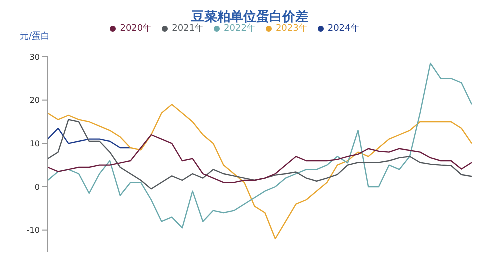 Image resolution: width=500 pixels, height=262 pixels. Describe the element at coordinates (89, 138) in the screenshot. I see `line-series` at that location.